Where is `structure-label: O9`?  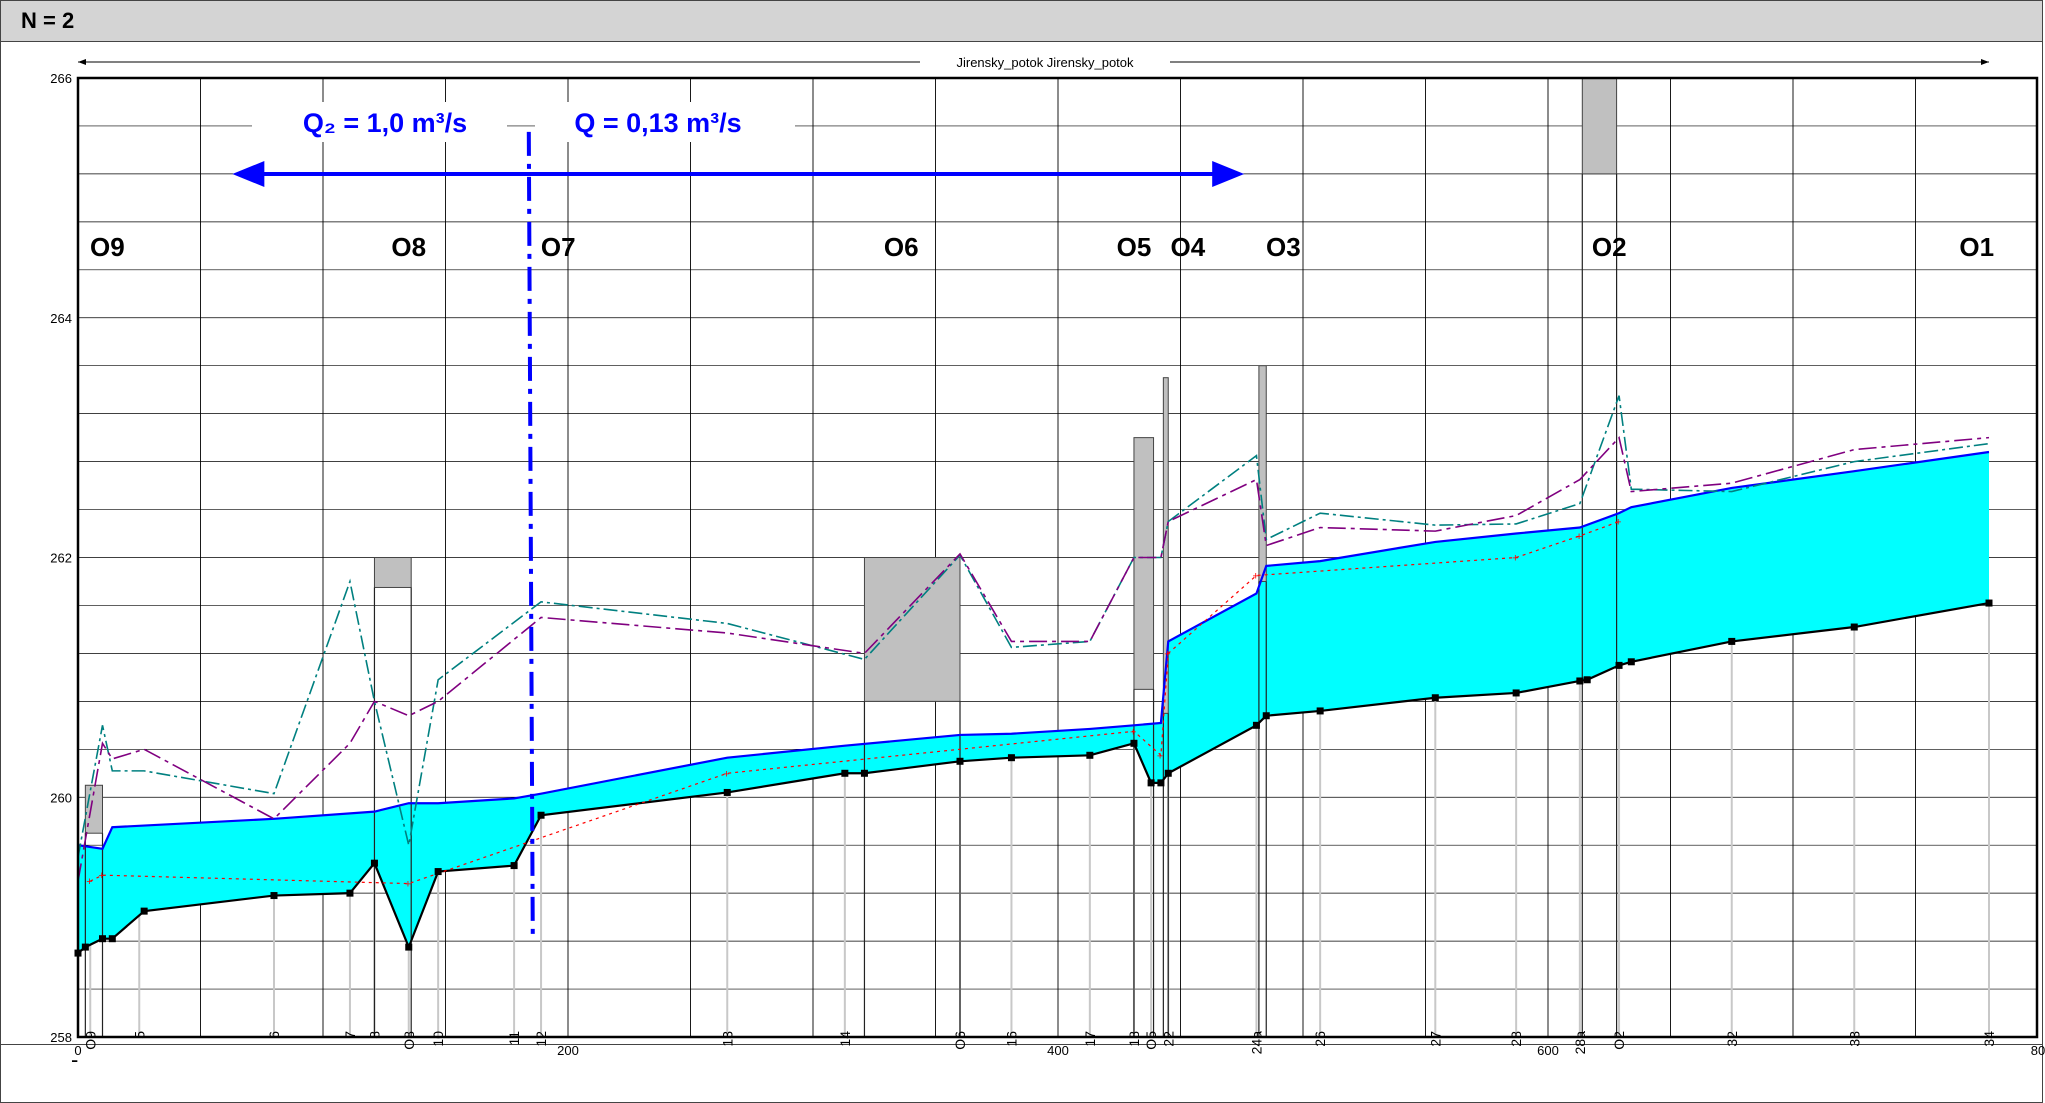
structure-label: O9 is located at coordinates (107, 247).